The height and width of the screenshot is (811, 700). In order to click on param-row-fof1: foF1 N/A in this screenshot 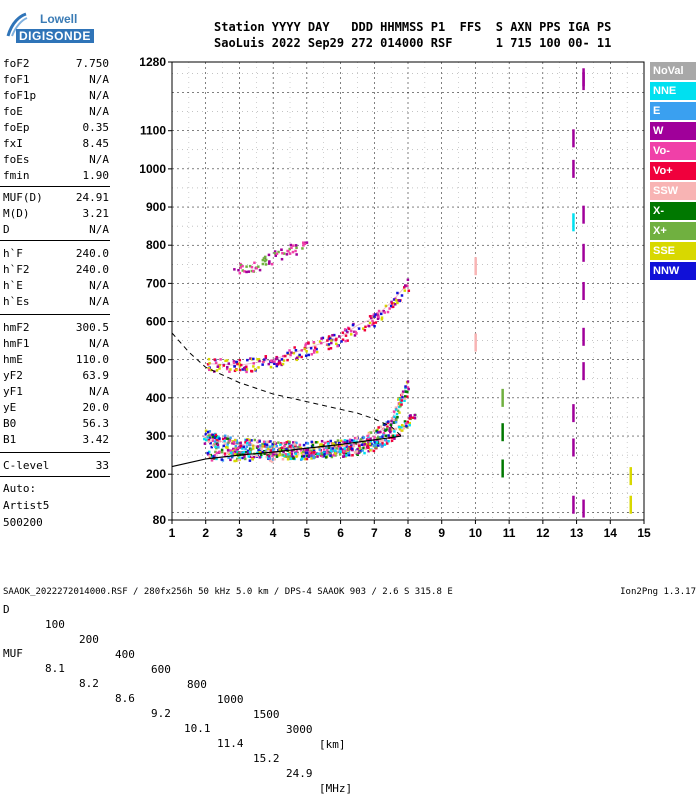, I will do `click(56, 79)`.